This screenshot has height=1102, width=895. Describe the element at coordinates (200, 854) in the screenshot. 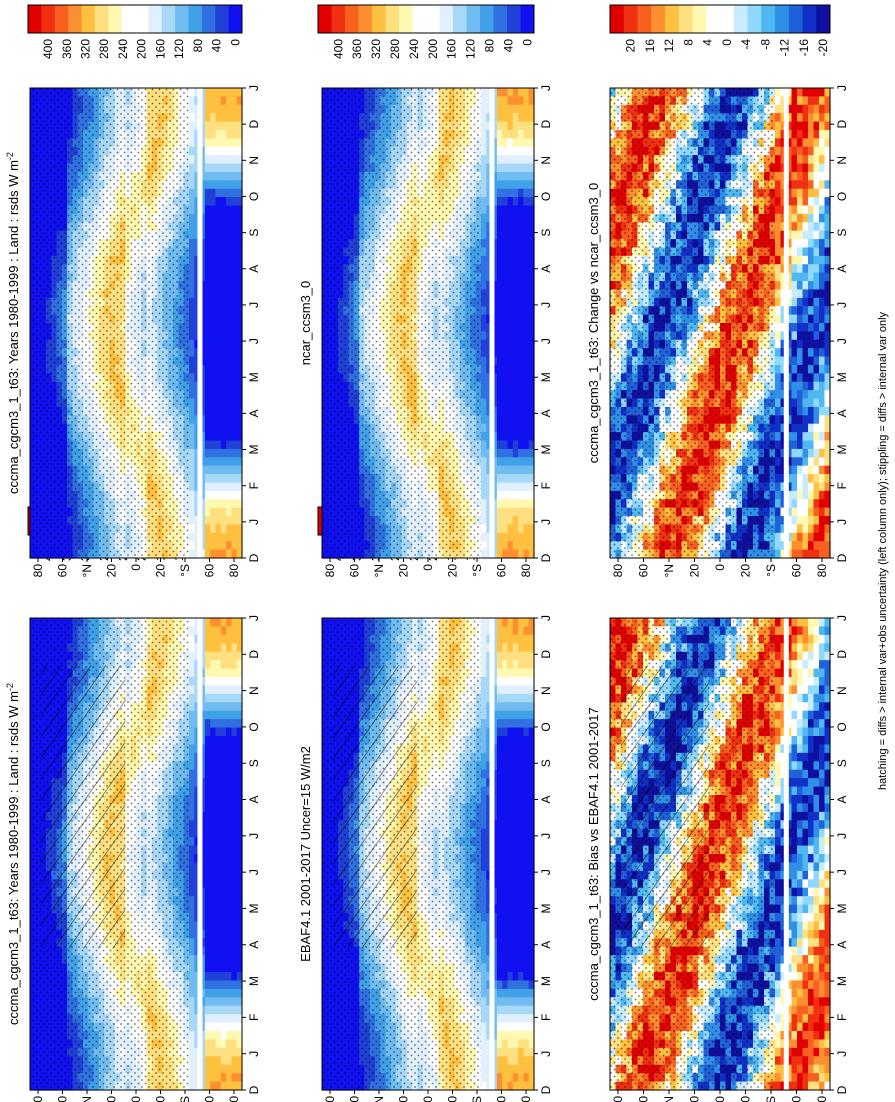

I see `missing-band` at that location.